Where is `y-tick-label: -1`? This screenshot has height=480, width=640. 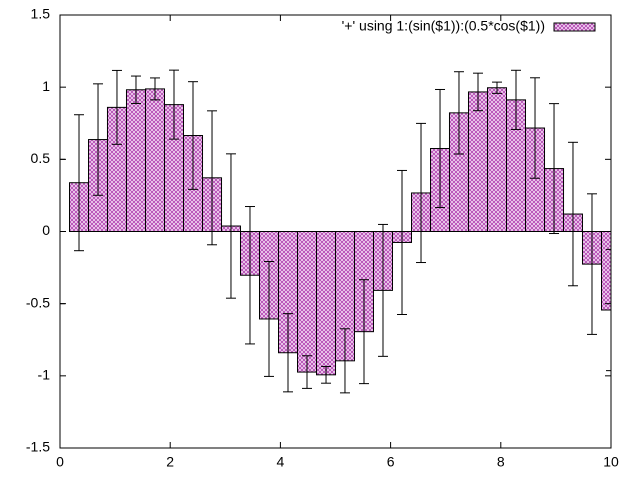 y-tick-label: -1 is located at coordinates (44, 375).